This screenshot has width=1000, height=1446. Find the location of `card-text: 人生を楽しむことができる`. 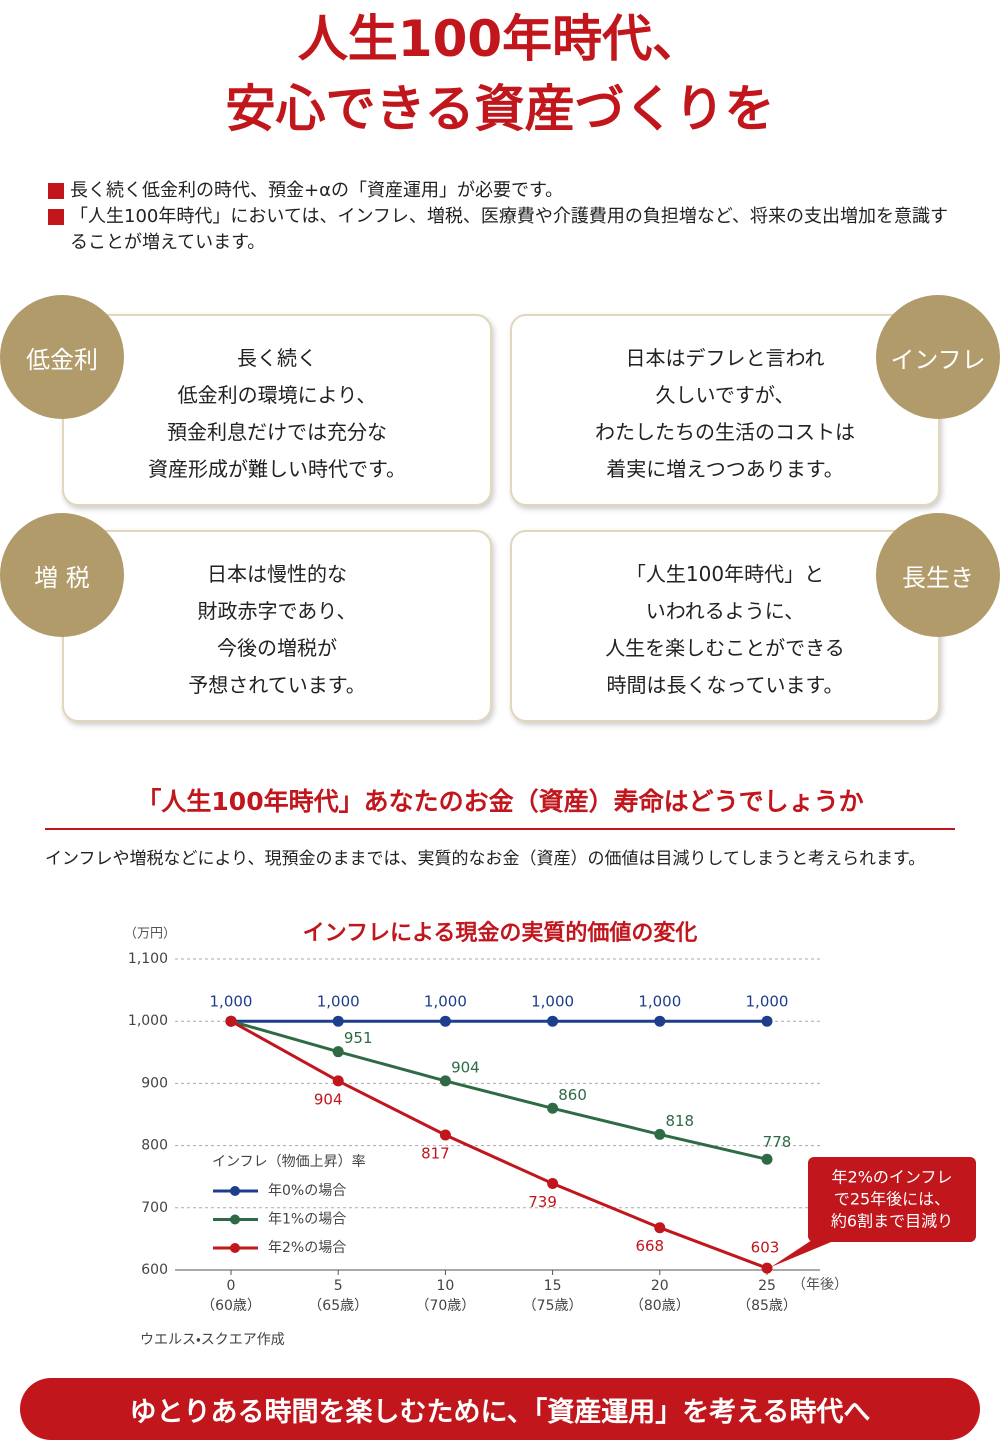

card-text: 人生を楽しむことができる is located at coordinates (725, 648).